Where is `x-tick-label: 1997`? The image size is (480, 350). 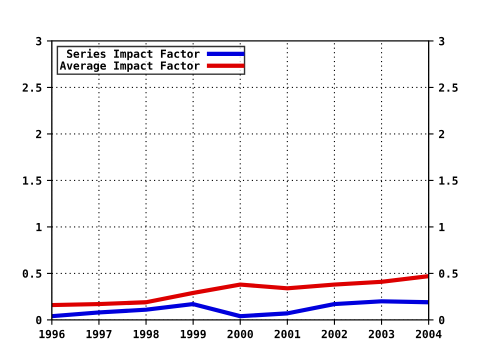 x-tick-label: 1997 is located at coordinates (99, 334).